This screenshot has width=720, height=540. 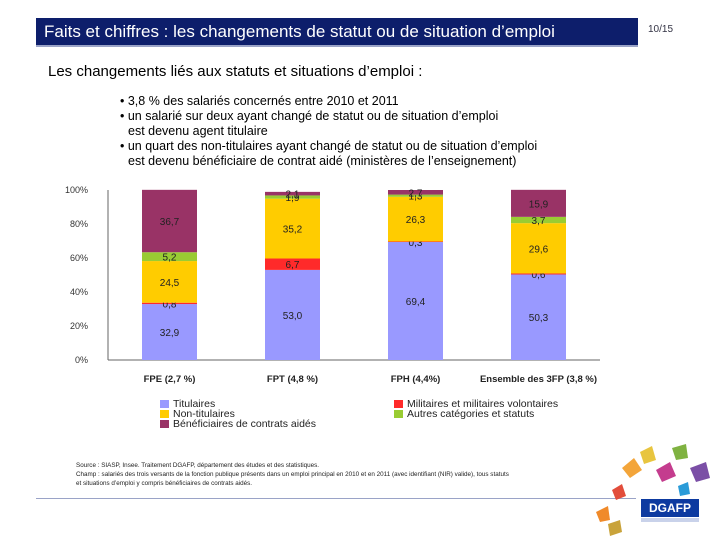 I want to click on category-label: FPE (2,7 %), so click(x=170, y=379).